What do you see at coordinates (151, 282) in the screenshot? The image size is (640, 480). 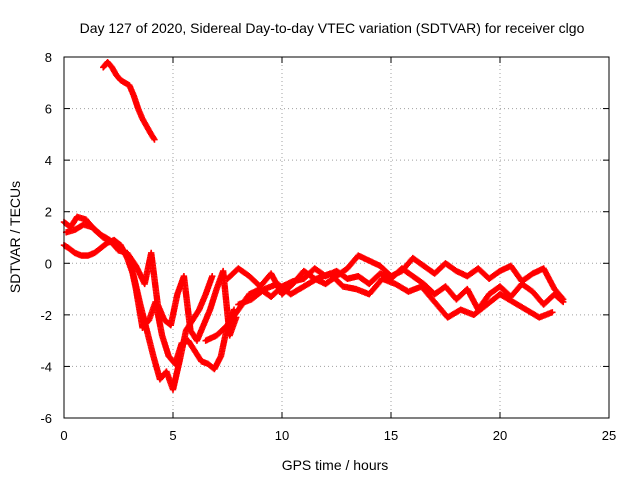 I see `series-track-C` at bounding box center [151, 282].